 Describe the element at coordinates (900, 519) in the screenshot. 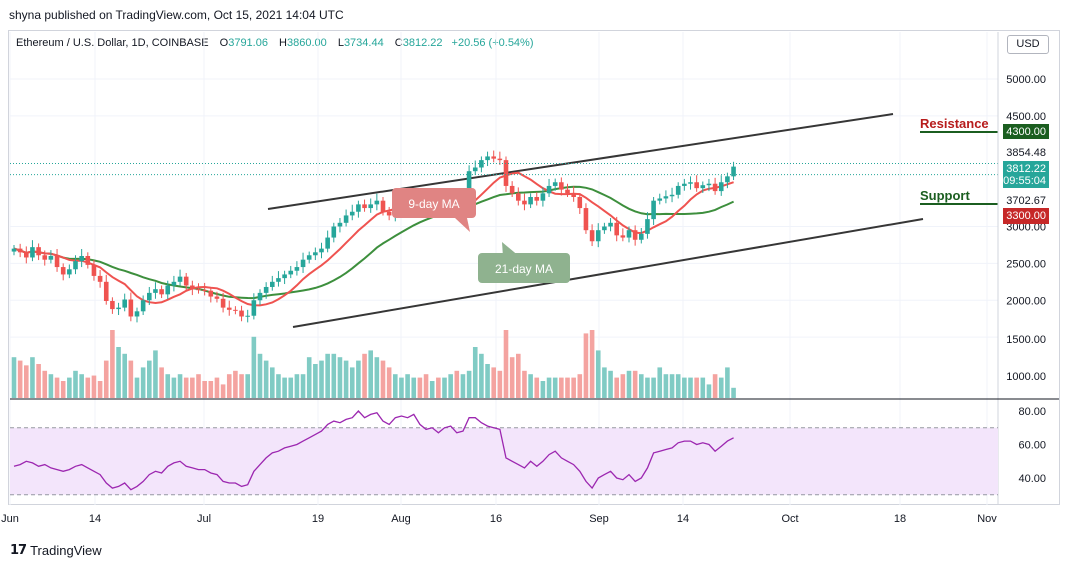

I see `time-axis-tick: 18` at that location.